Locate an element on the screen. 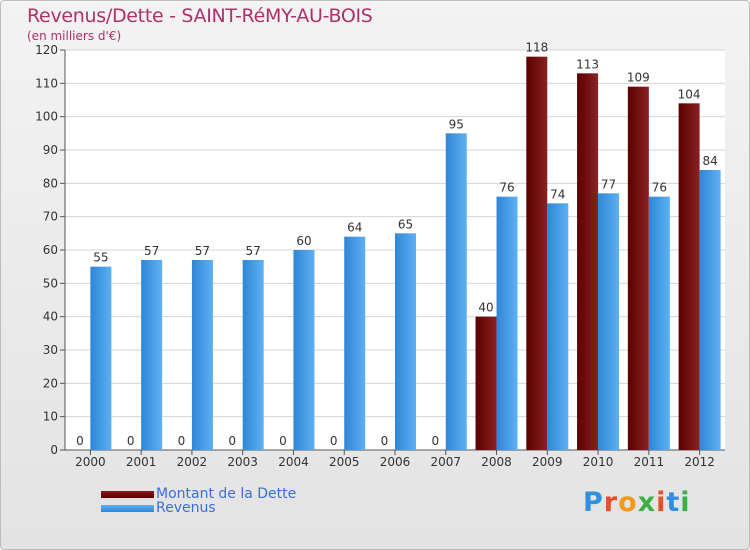  chart-subtitle: (en milliers d'€) is located at coordinates (74, 36).